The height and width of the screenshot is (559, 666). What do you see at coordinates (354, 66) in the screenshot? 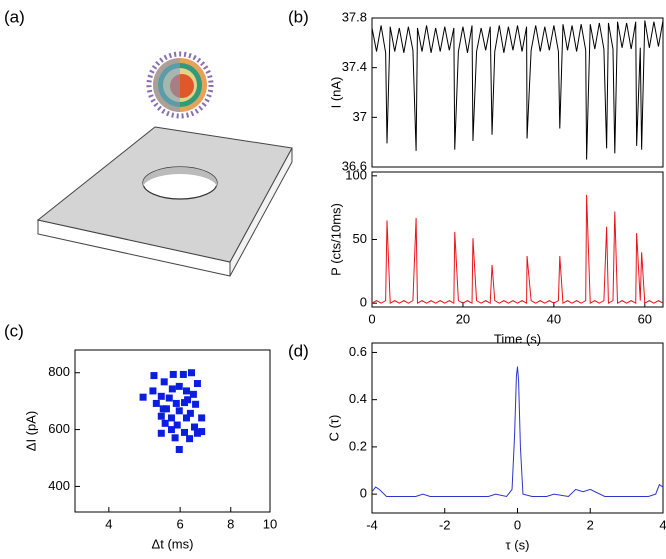
I see `y-tick-label: 37.4` at bounding box center [354, 66].